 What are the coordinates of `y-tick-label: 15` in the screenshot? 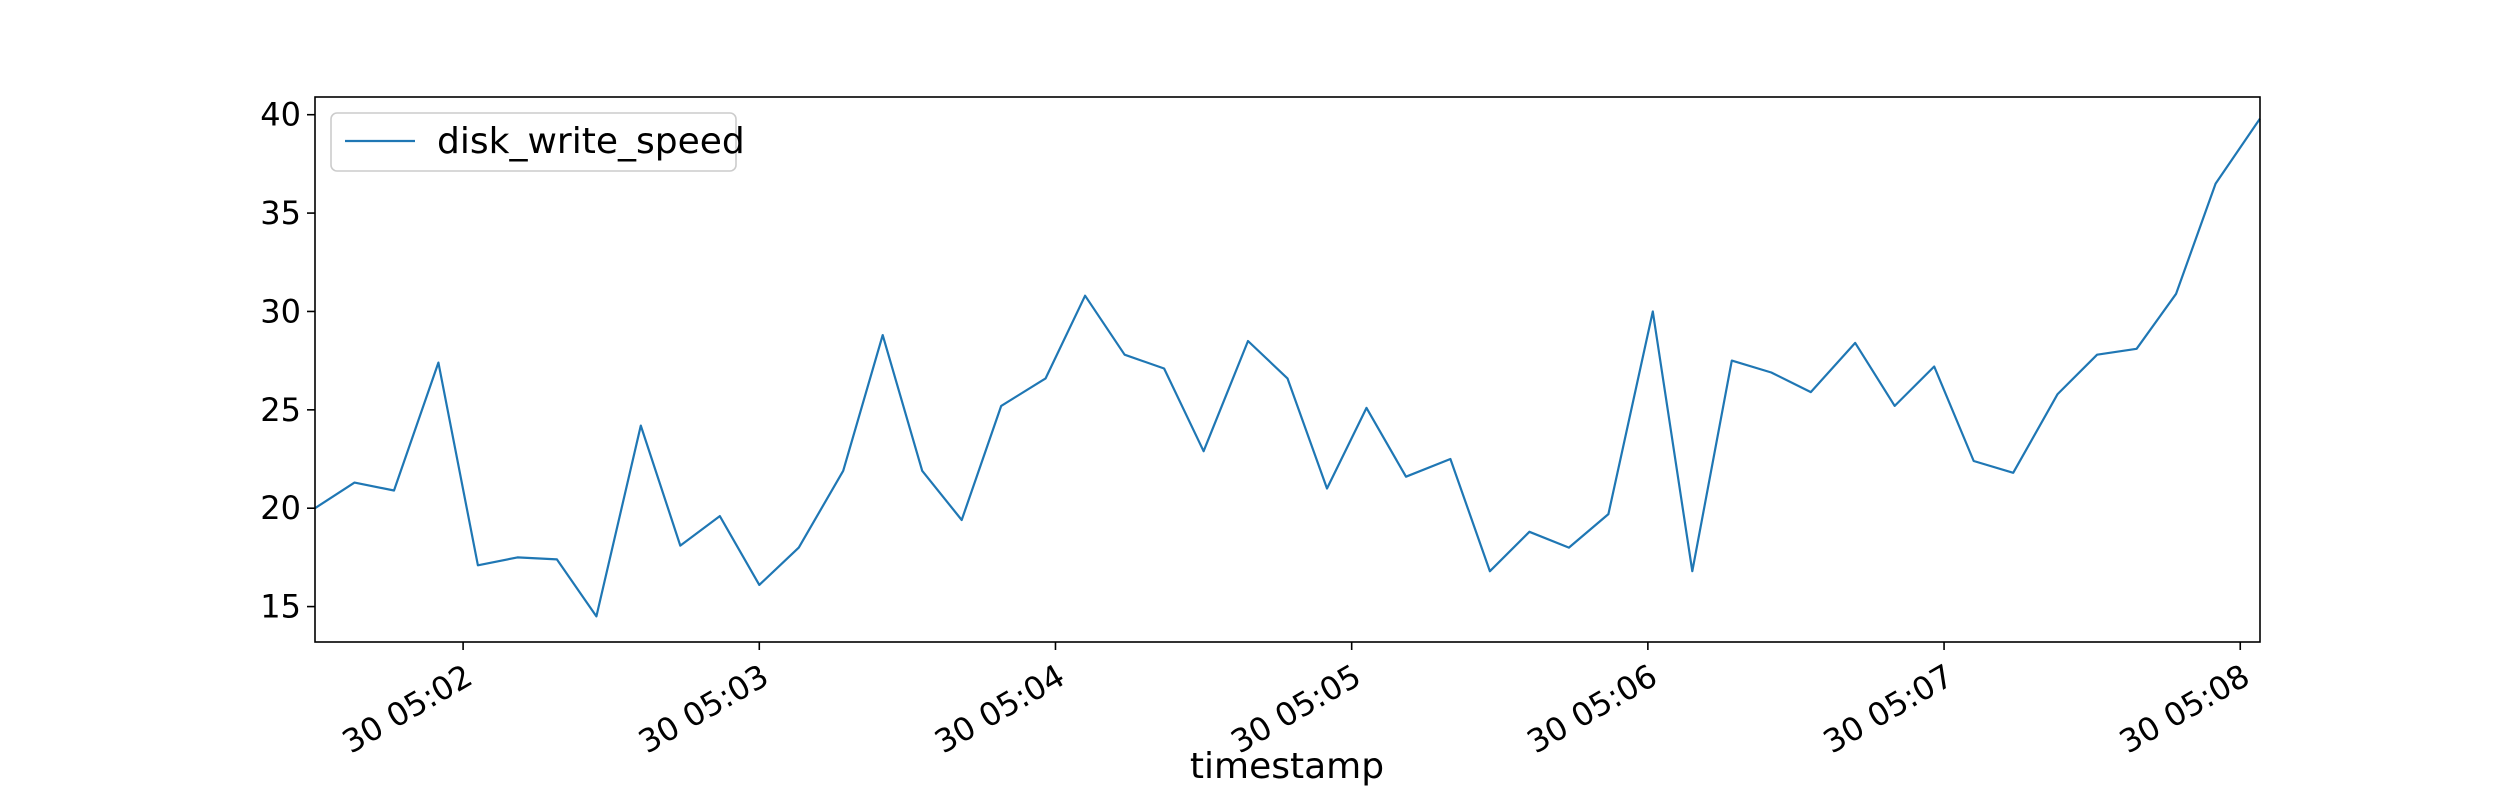 It's located at (280, 607).